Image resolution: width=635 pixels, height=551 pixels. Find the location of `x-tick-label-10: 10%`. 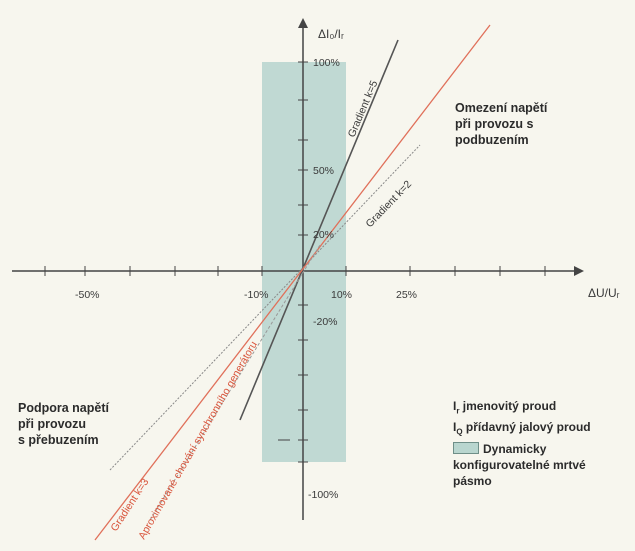

x-tick-label-10: 10% is located at coordinates (341, 295).